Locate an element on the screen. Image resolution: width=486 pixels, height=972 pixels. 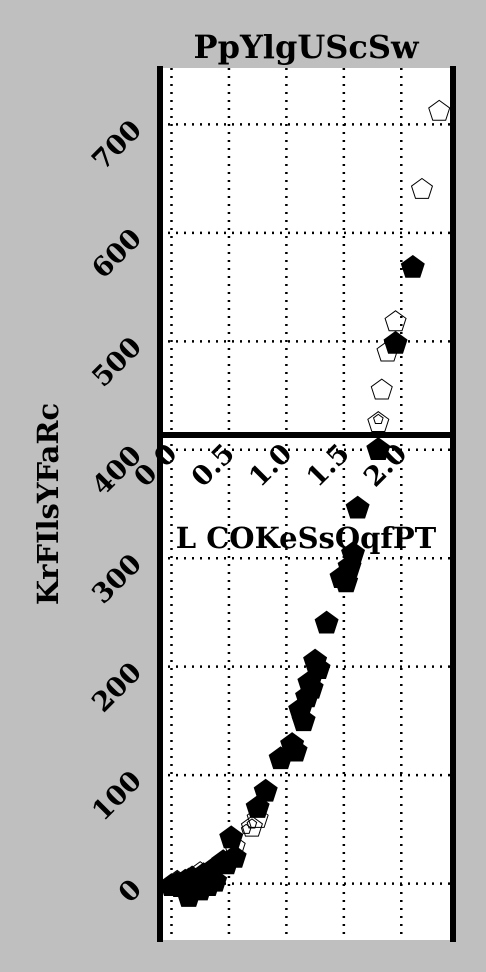
y-axis-label: KrFIlsYFaRc is located at coordinates (48, 504).